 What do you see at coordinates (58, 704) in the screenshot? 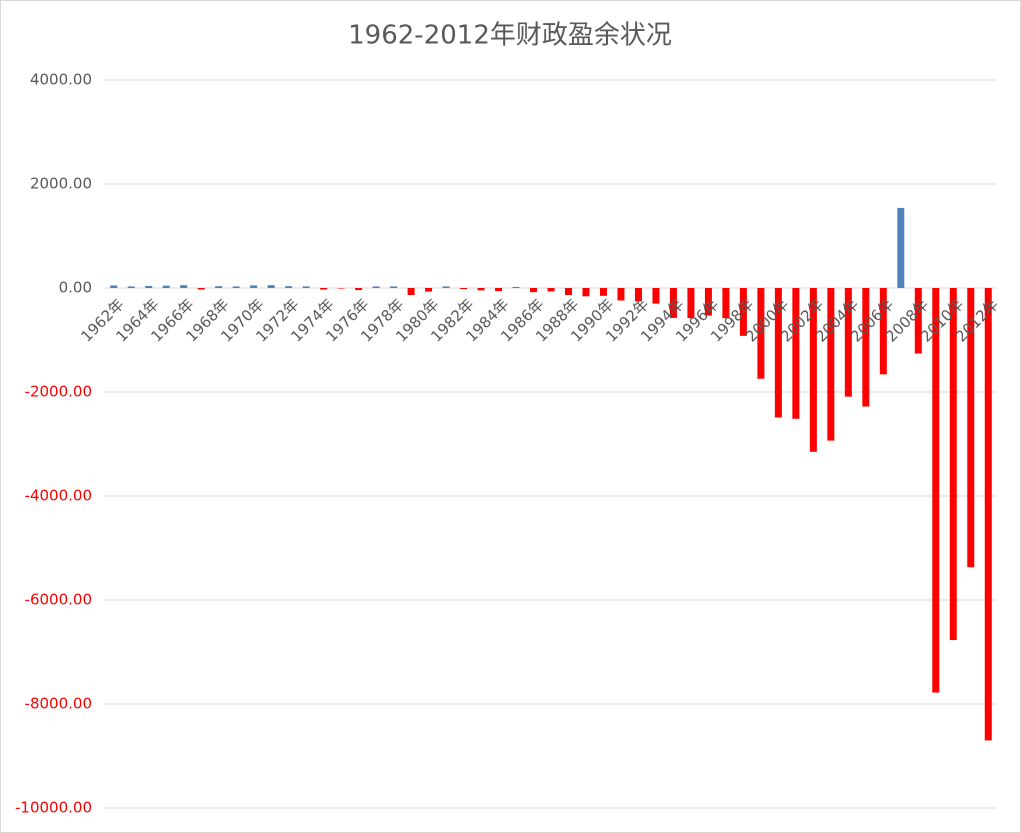
I see `y-tick-label: -8000.00` at bounding box center [58, 704].